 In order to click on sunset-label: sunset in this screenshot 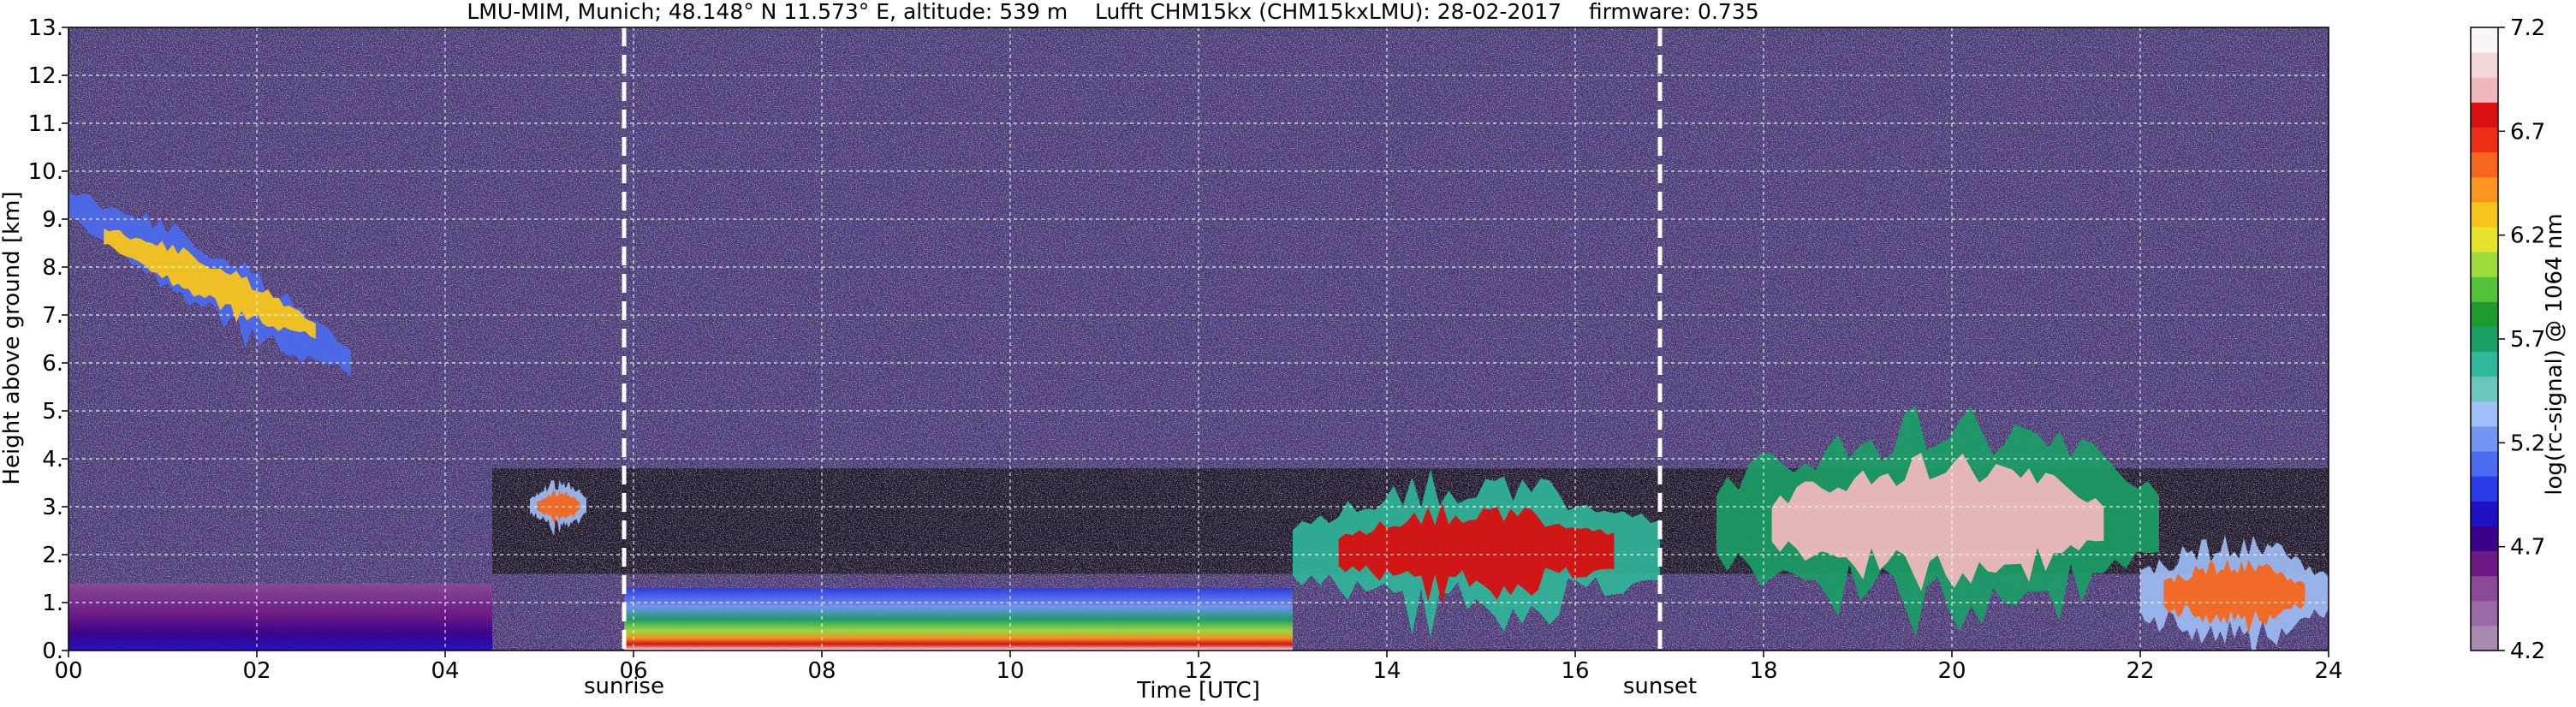, I will do `click(1660, 686)`.